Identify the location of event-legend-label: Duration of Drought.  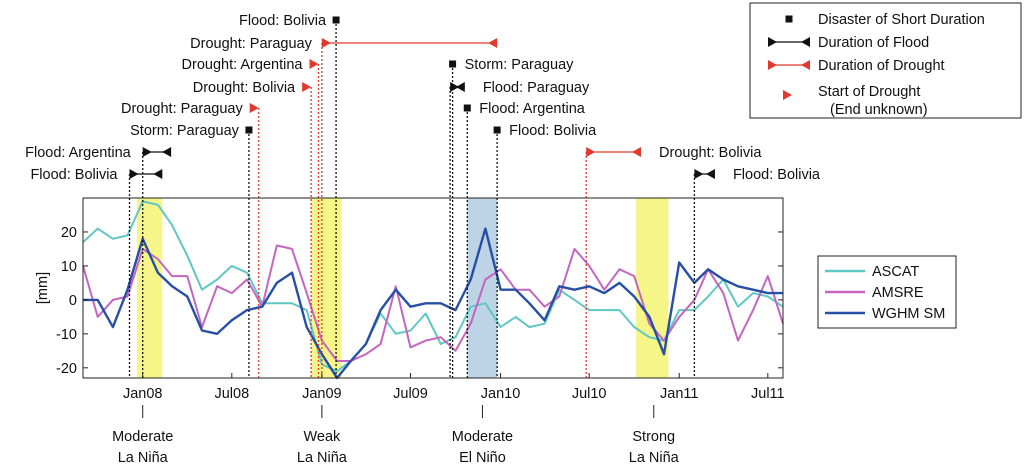
(881, 66).